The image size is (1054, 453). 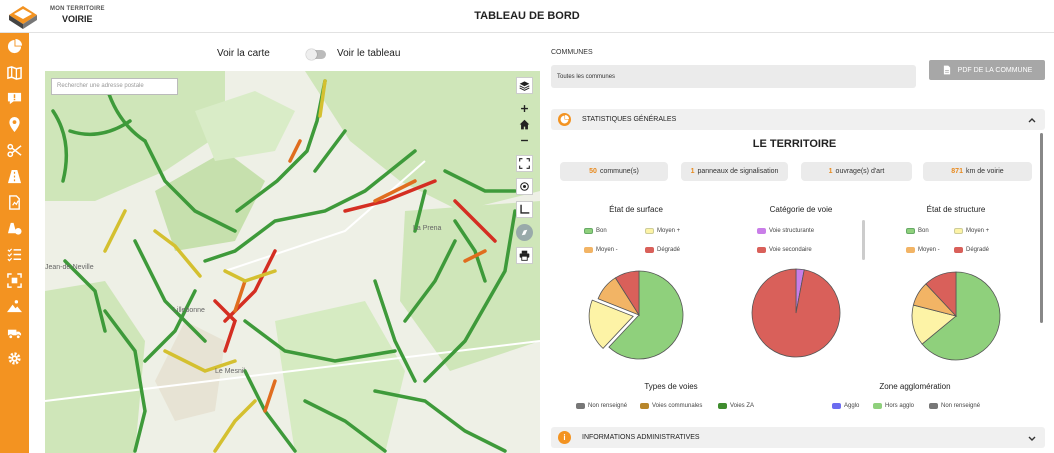 What do you see at coordinates (1032, 120) in the screenshot?
I see `chevron-up-icon` at bounding box center [1032, 120].